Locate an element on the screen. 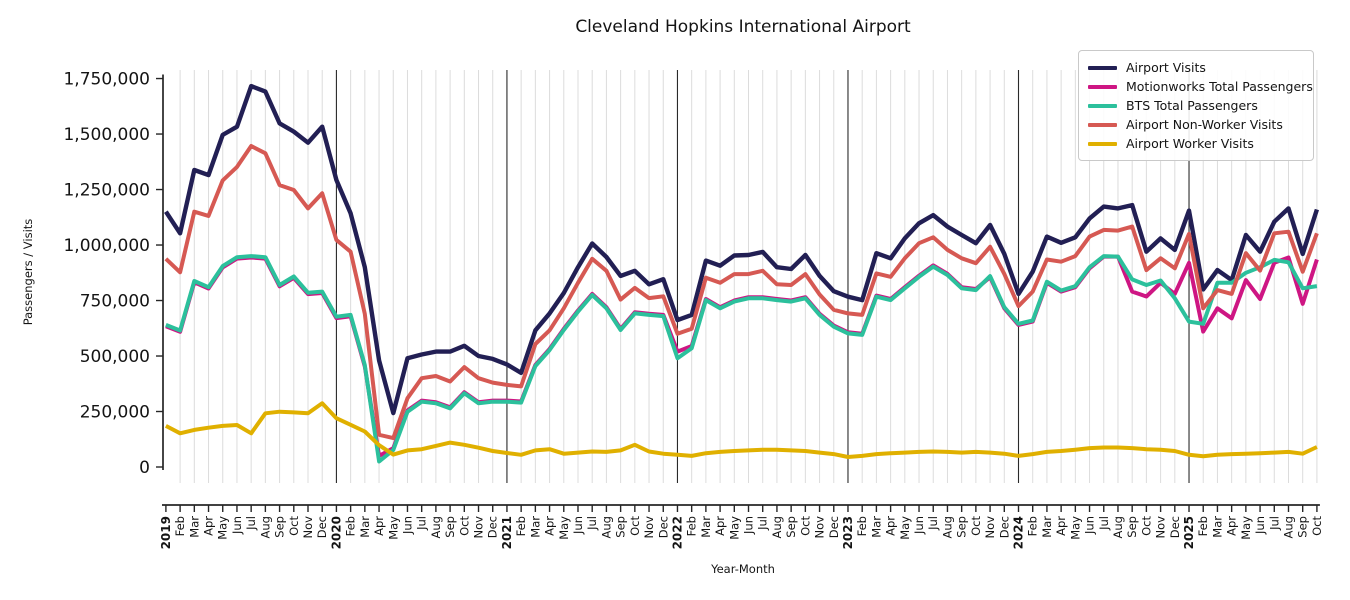 The height and width of the screenshot is (600, 1350). legend-item-airport-worker-visits: Airport Worker Visits is located at coordinates (1196, 143).